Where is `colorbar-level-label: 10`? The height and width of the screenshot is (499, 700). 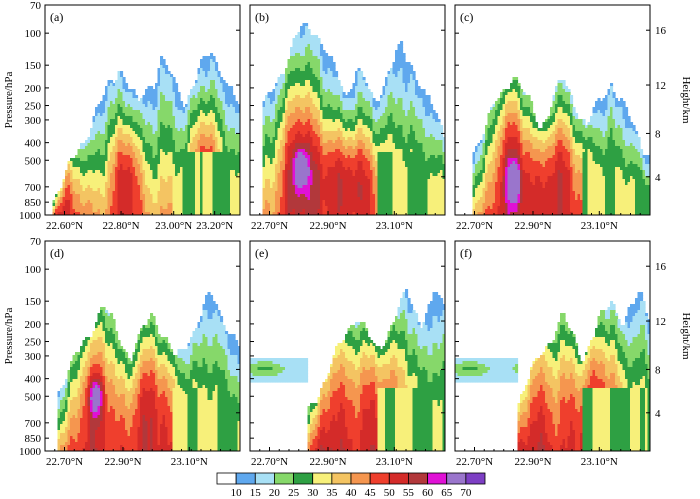
colorbar-level-label: 10 is located at coordinates (237, 493).